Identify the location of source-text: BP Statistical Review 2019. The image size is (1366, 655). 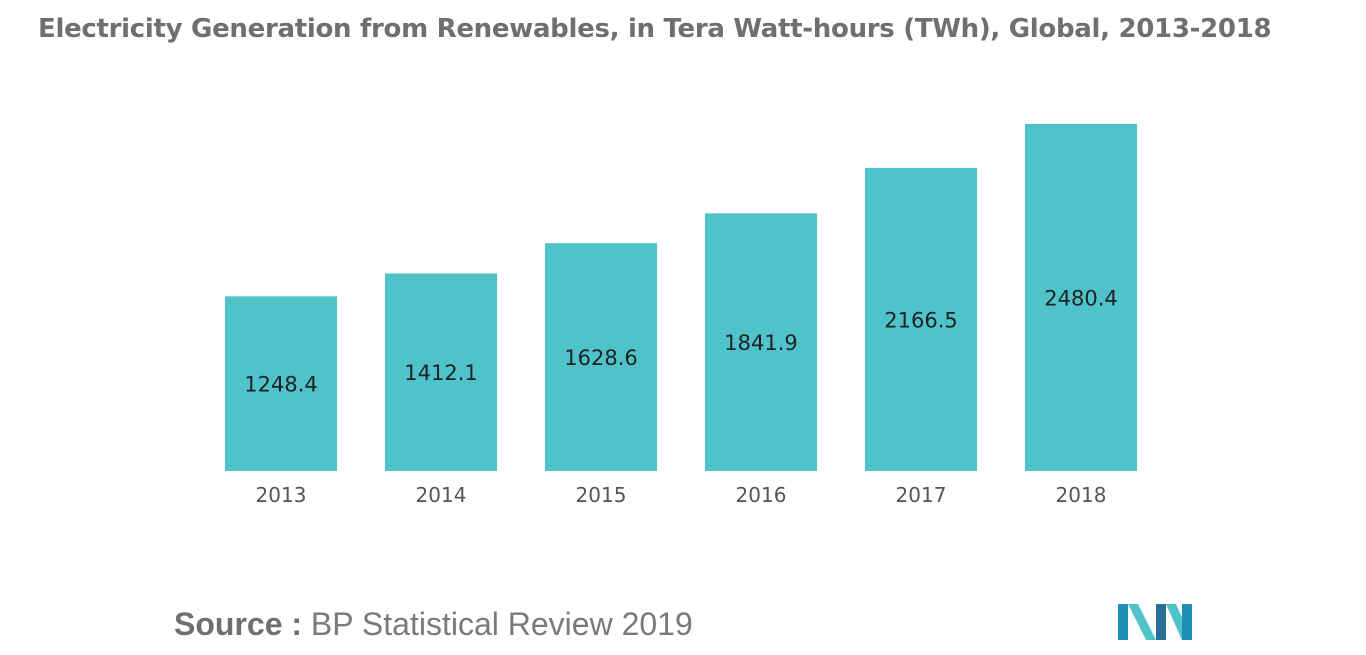
(501, 624).